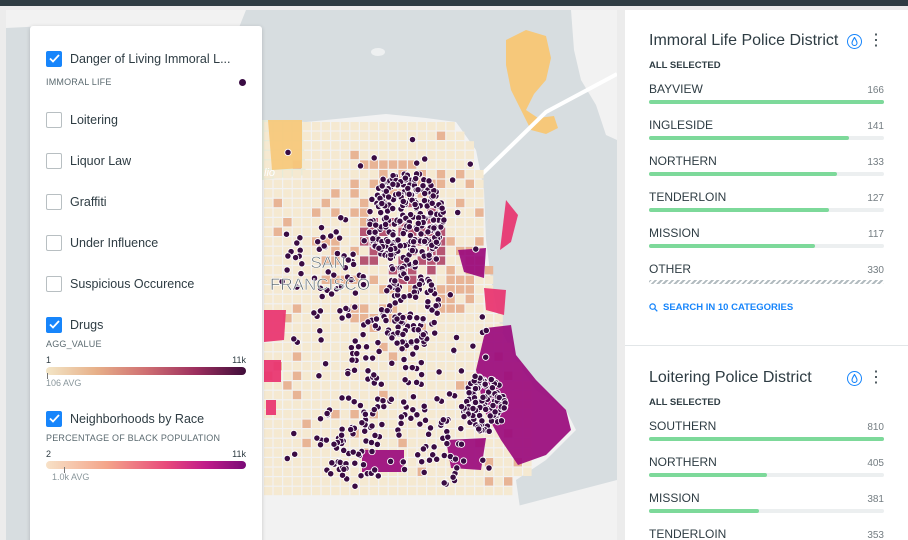 This screenshot has height=540, width=908. I want to click on layer-name: Graffiti, so click(88, 201).